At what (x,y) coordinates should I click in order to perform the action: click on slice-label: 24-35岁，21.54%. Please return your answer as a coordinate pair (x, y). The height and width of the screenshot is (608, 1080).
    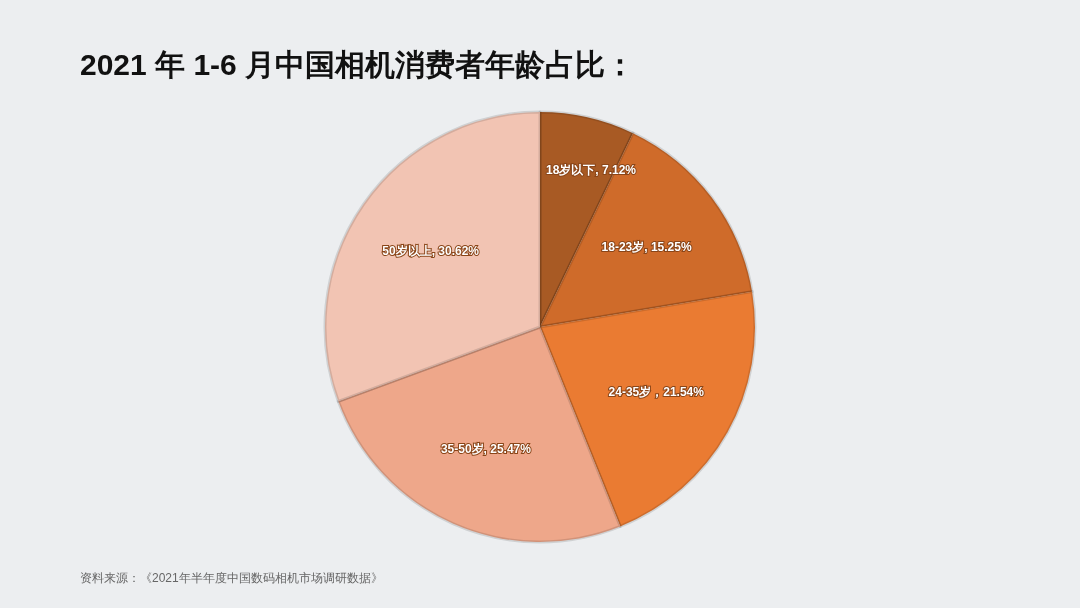
    Looking at the image, I should click on (656, 392).